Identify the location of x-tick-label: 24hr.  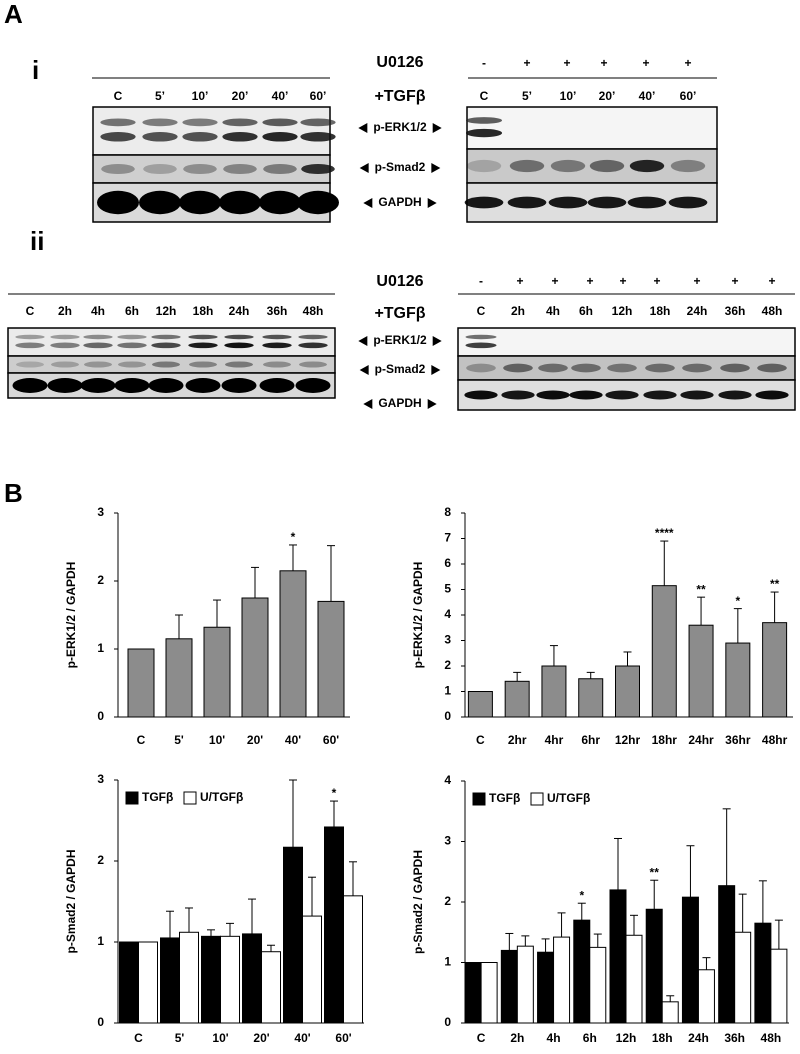
(701, 740).